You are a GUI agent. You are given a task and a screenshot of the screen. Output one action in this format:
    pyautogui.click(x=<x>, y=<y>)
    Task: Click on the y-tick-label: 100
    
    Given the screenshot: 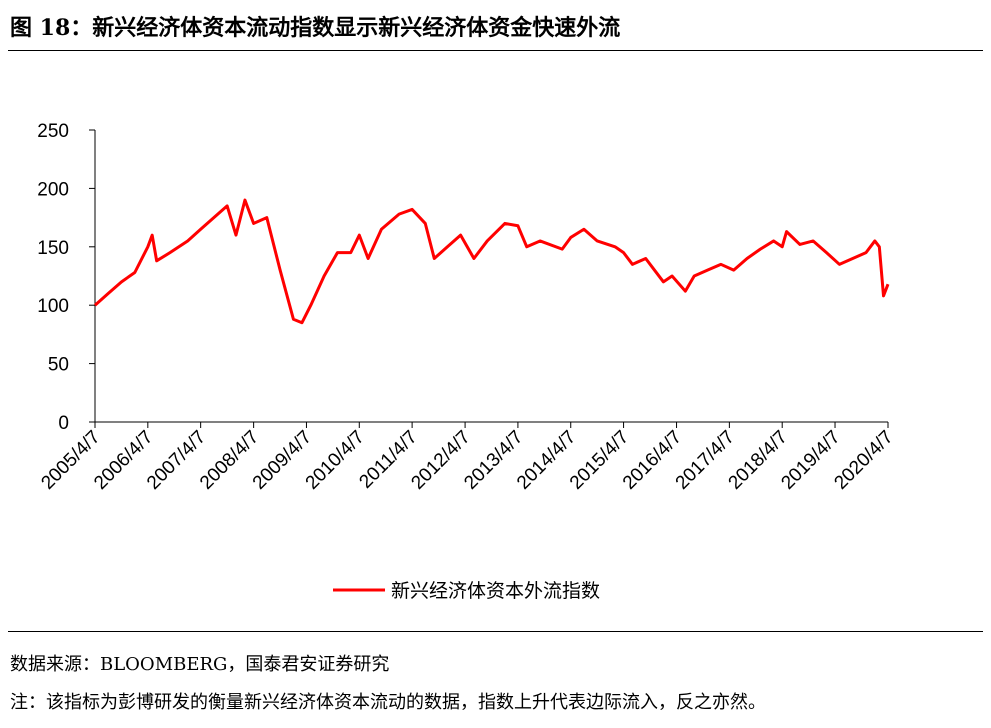 What is the action you would take?
    pyautogui.click(x=53, y=306)
    